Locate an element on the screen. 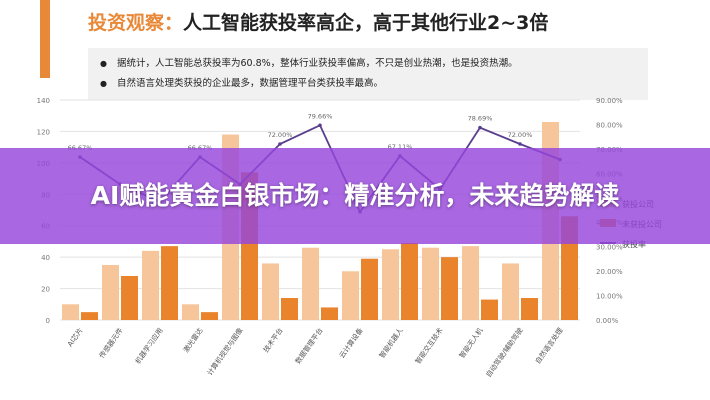 The image size is (710, 400). page-title: 投资观察：人工智能获投率高企，高于其他行业2~3倍 is located at coordinates (318, 21).